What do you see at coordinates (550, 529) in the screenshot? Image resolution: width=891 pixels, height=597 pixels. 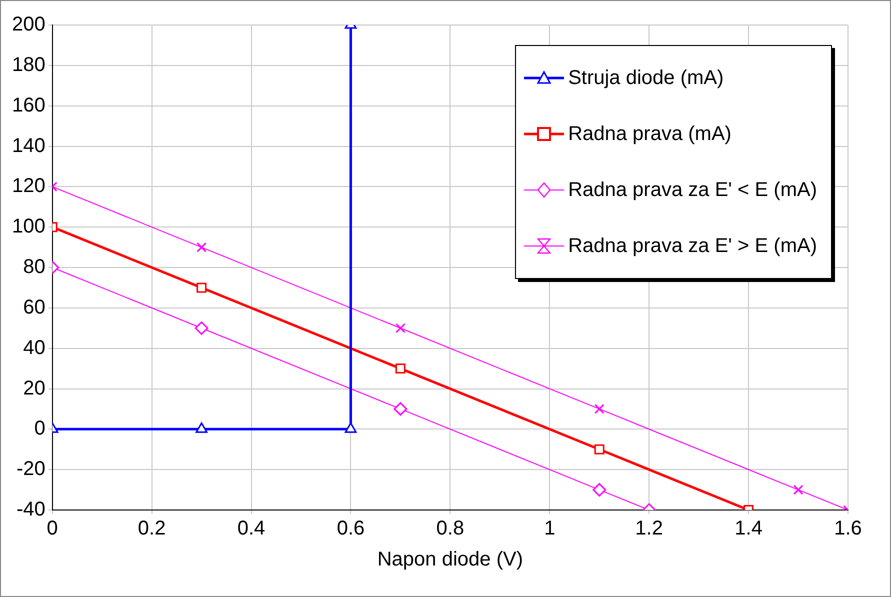 I see `x-tick-label: 1` at bounding box center [550, 529].